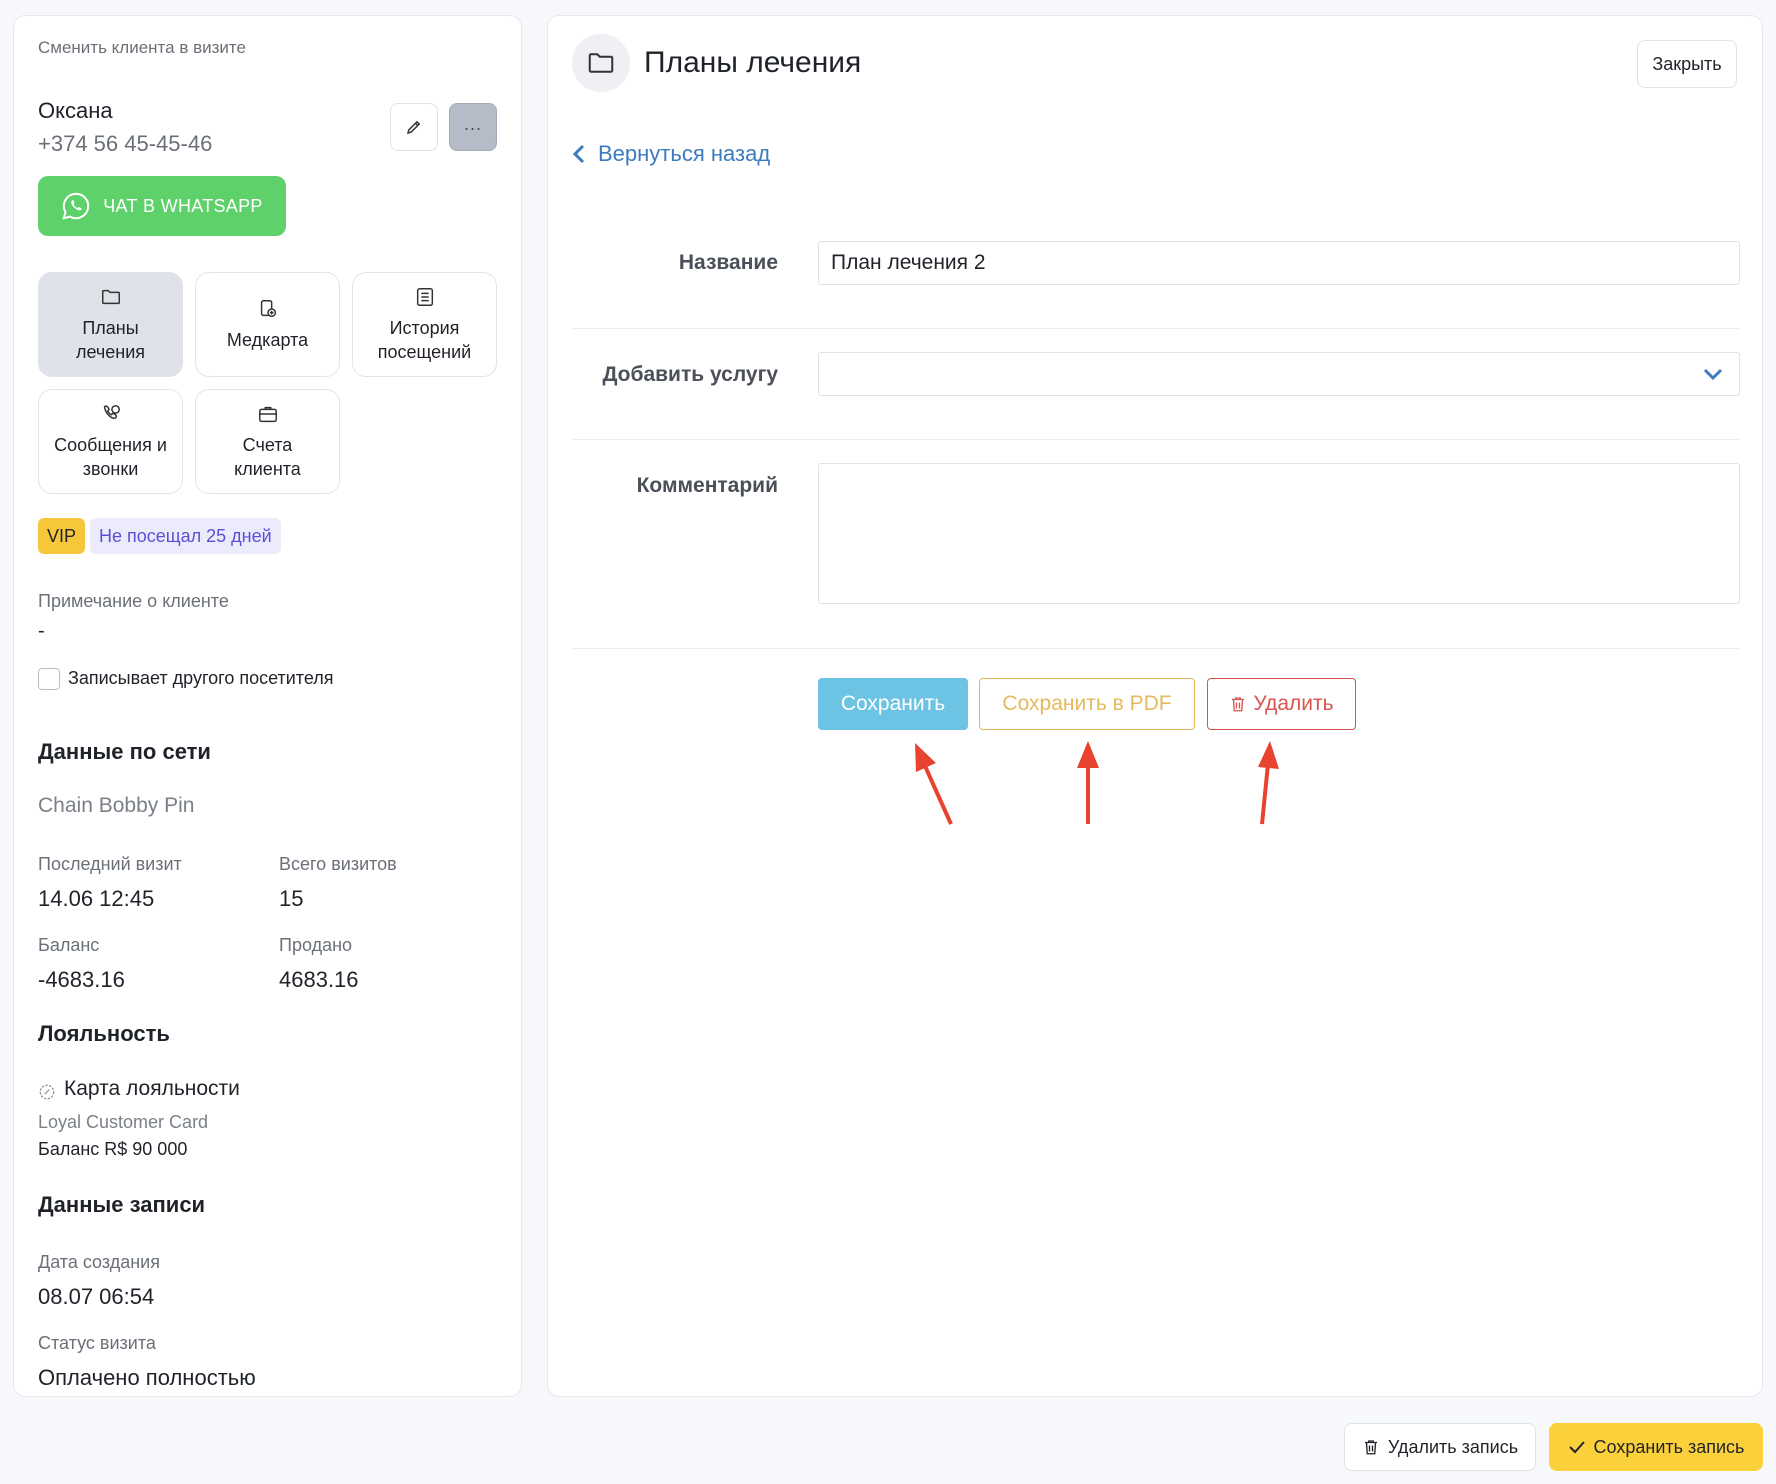  Describe the element at coordinates (147, 1377) in the screenshot. I see `visit-status-value: Оплачено полностью` at that location.